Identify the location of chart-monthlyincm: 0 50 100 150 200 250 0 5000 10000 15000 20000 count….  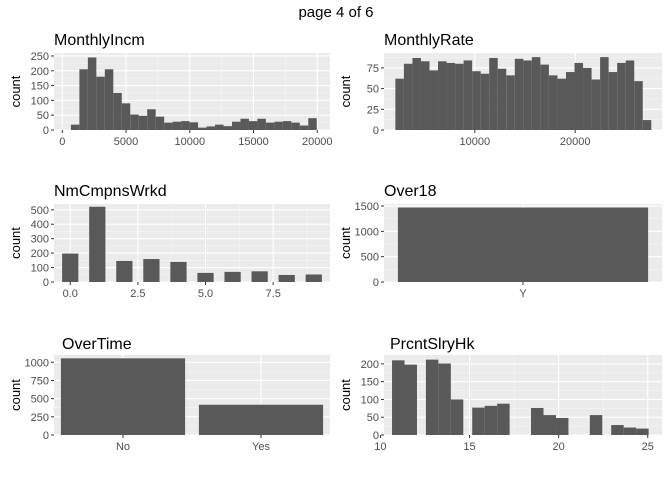
(170, 90).